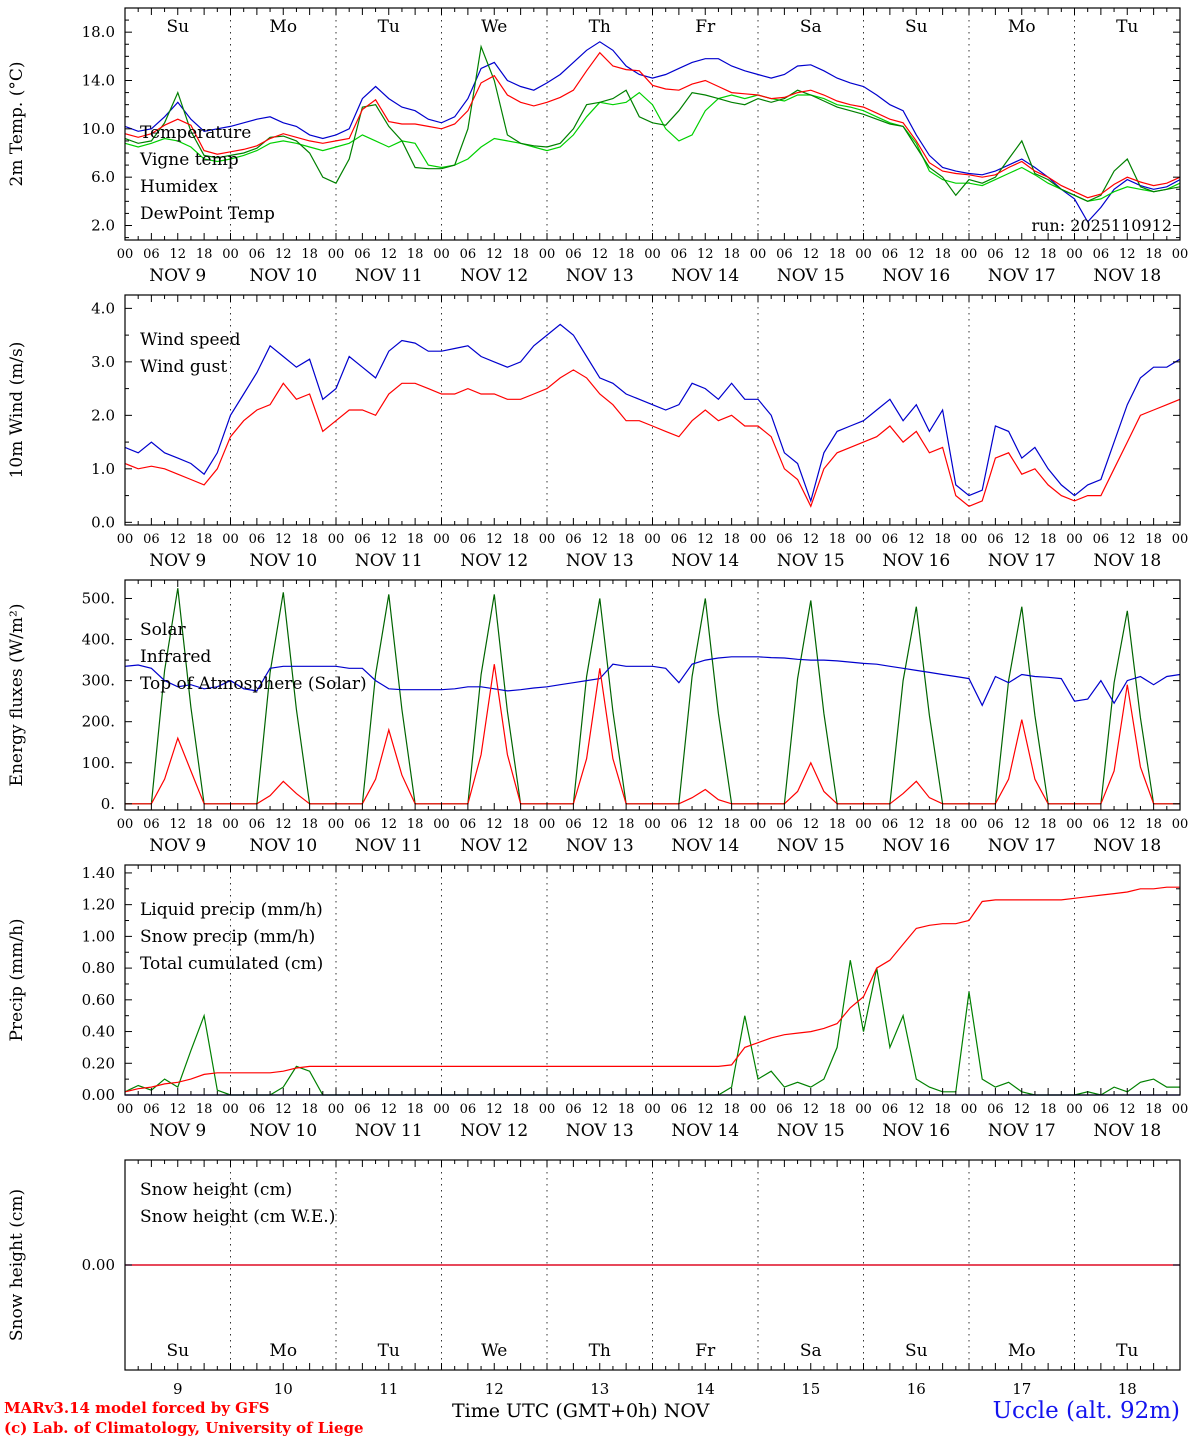 The height and width of the screenshot is (1440, 1194). What do you see at coordinates (283, 27) in the screenshot?
I see `day-name-label: Mo` at bounding box center [283, 27].